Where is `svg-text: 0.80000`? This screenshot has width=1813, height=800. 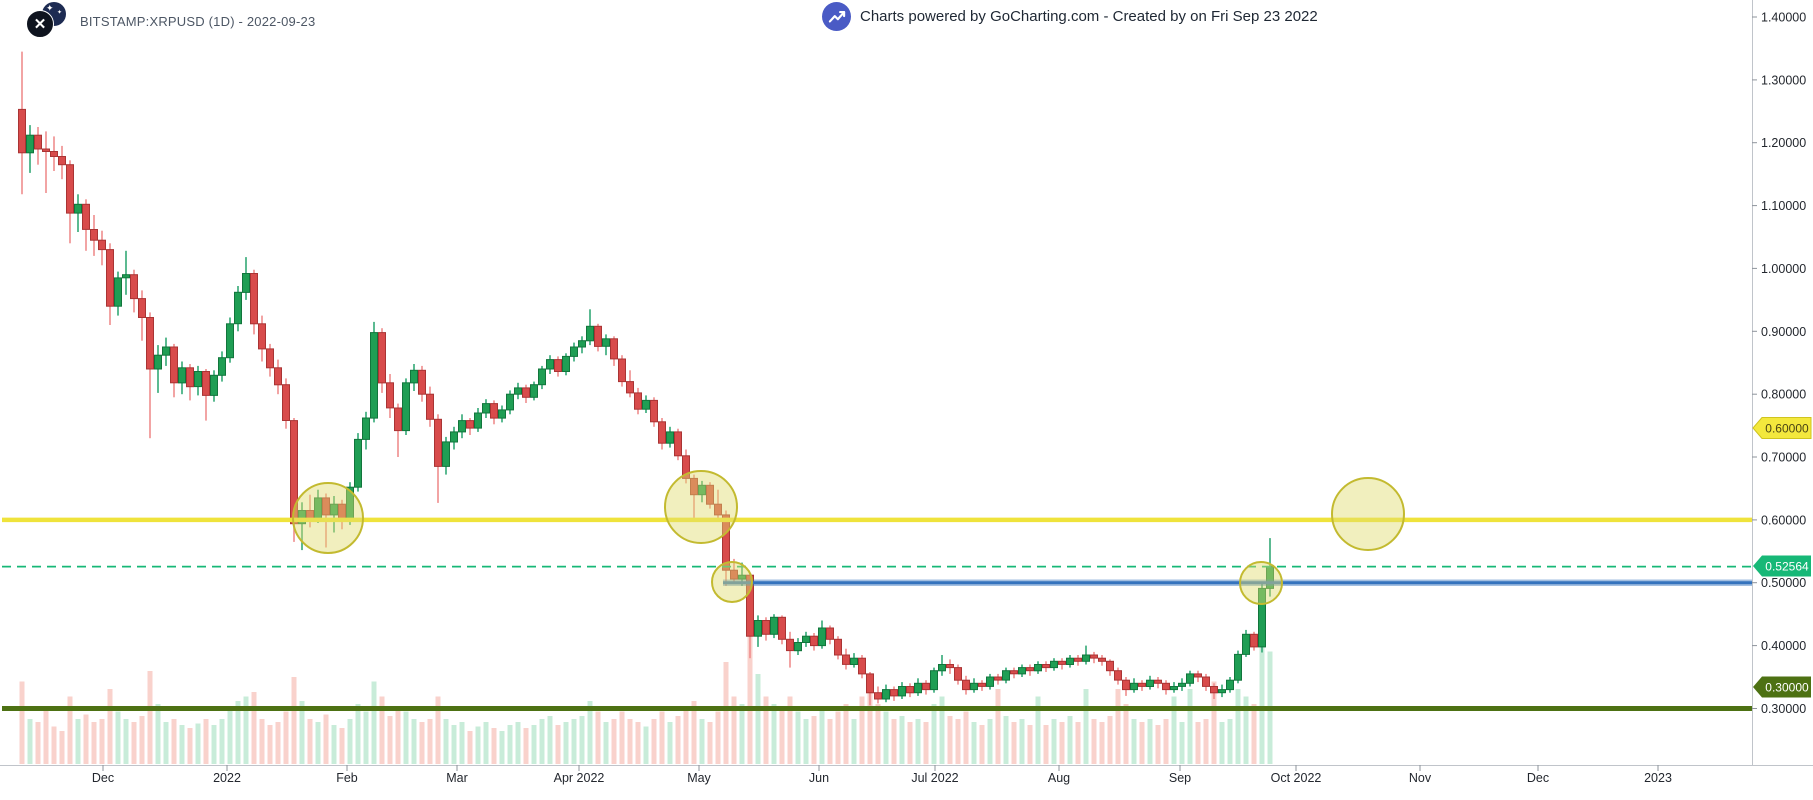
svg-text: 0.80000 is located at coordinates (1783, 395).